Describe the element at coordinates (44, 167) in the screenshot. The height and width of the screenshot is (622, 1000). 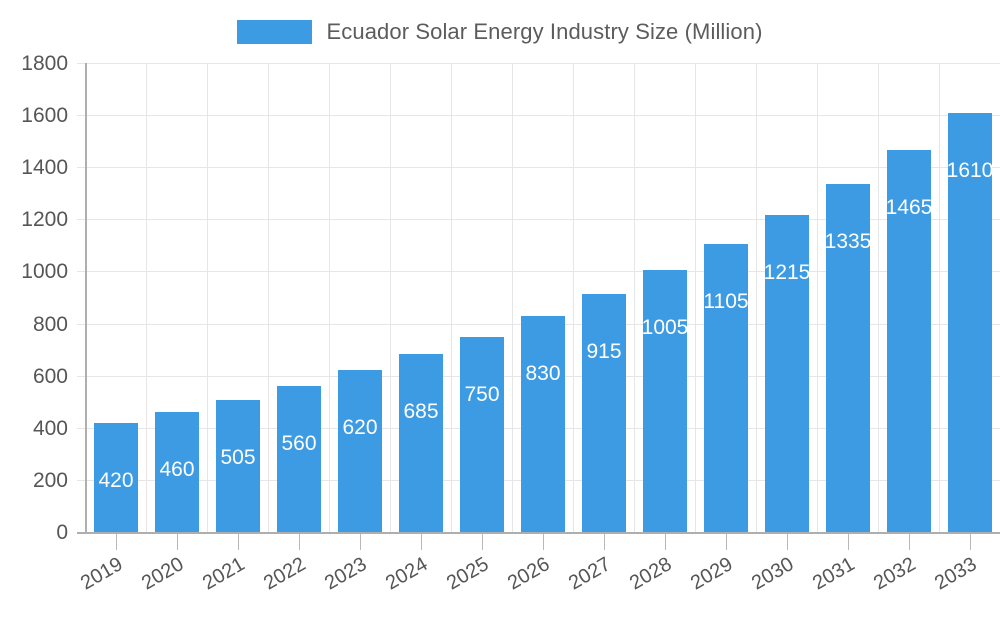
I see `y-axis-tick-label: 1400` at that location.